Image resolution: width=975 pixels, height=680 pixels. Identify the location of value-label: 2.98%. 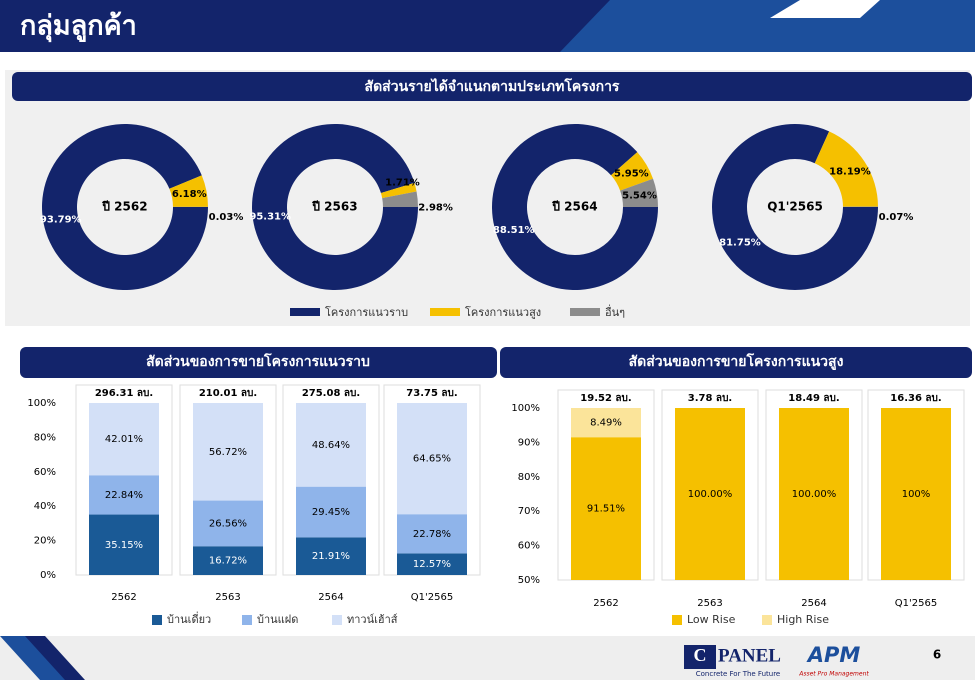
(435, 208).